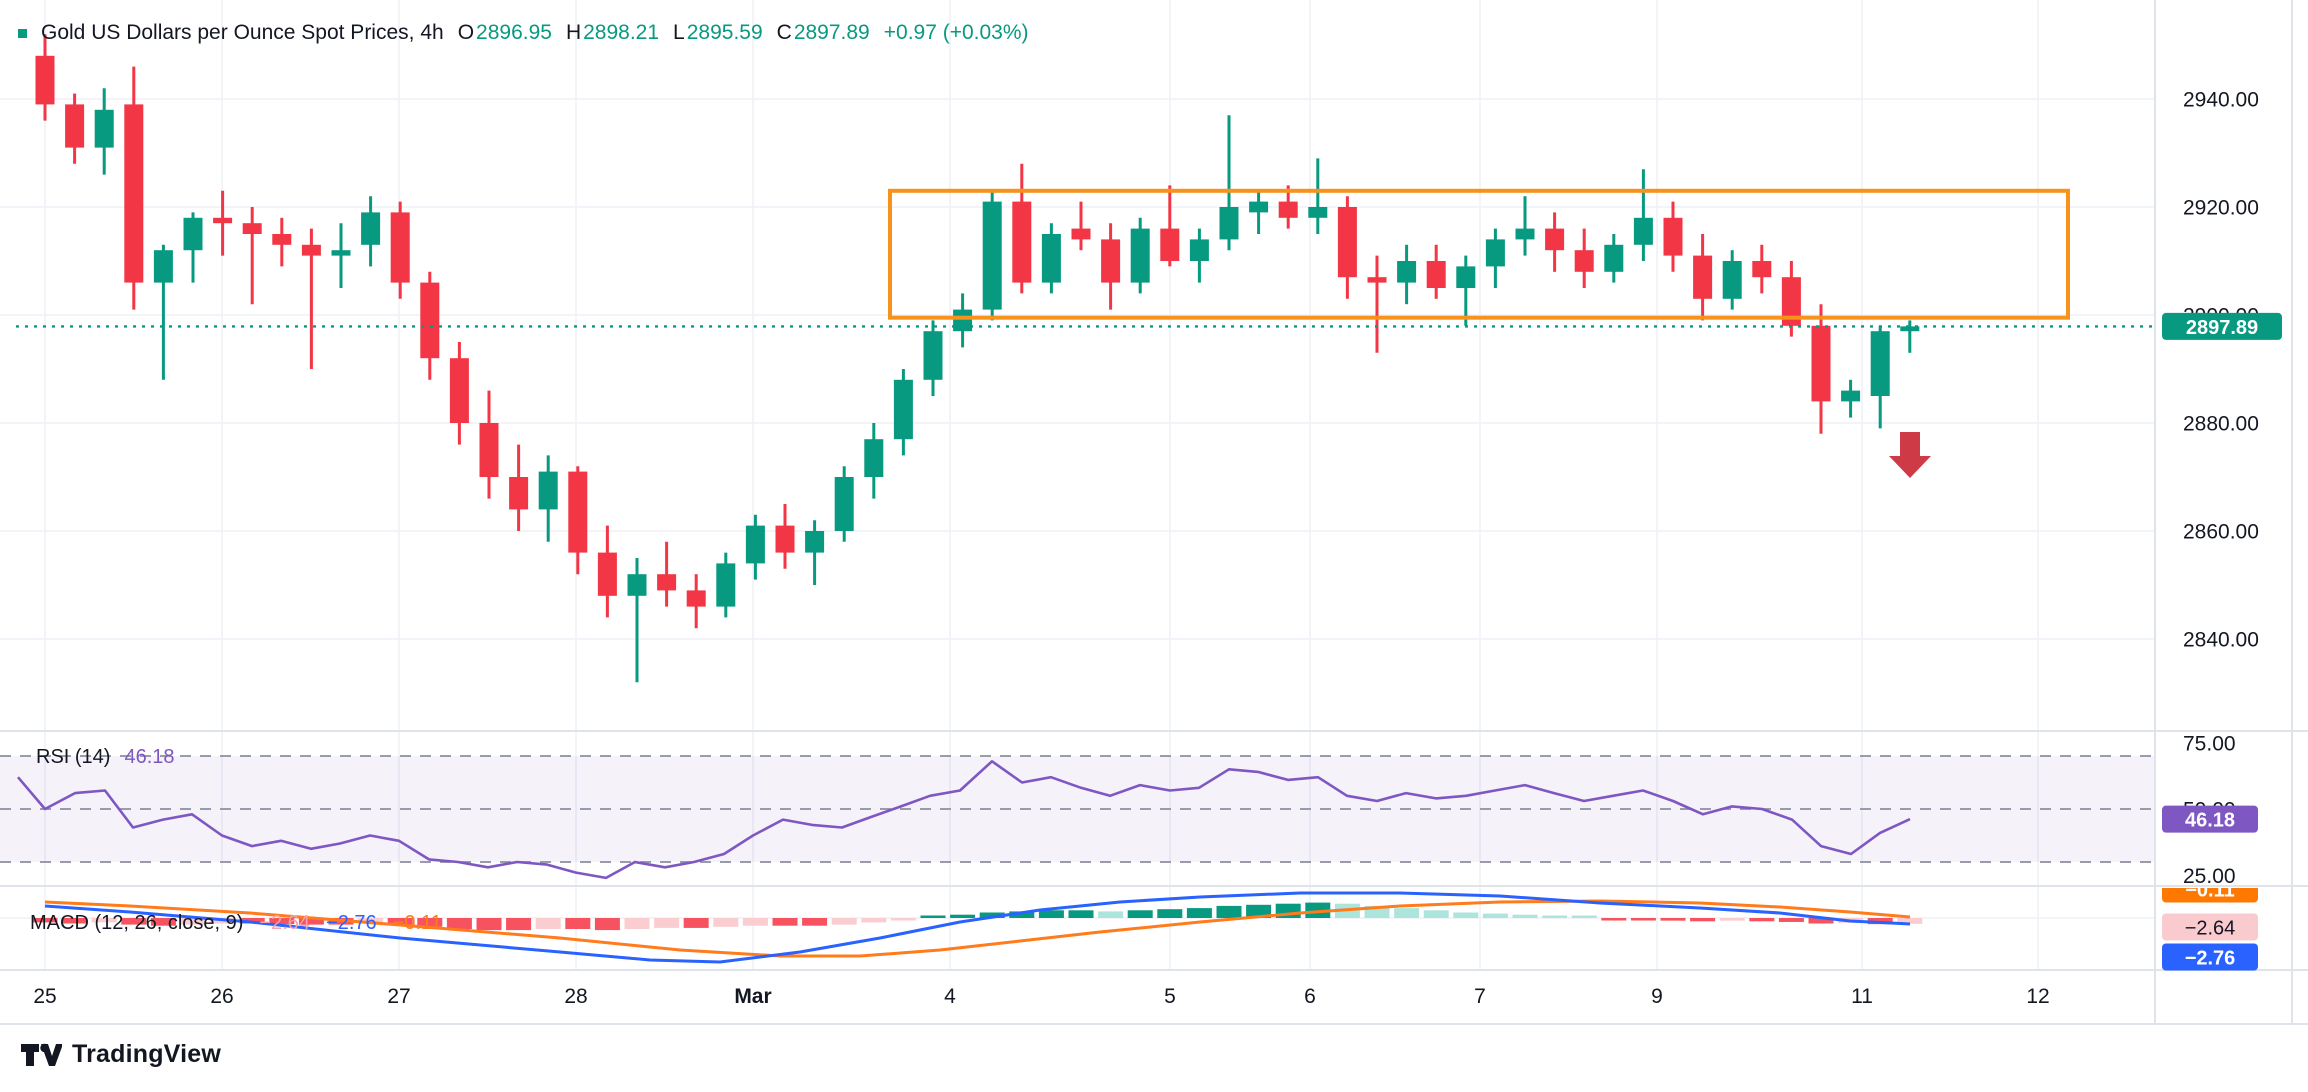 The width and height of the screenshot is (2308, 1092). I want to click on svg-text: 25, so click(44, 996).